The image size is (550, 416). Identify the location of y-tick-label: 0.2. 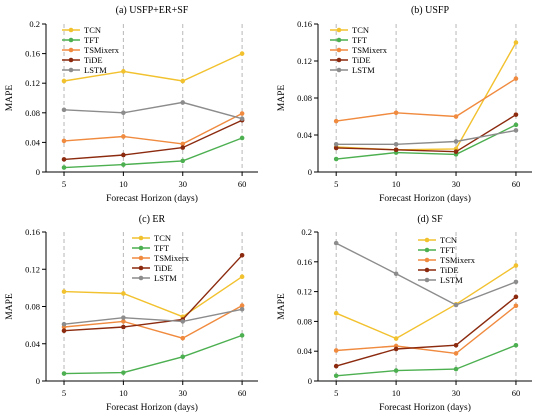
(306, 232).